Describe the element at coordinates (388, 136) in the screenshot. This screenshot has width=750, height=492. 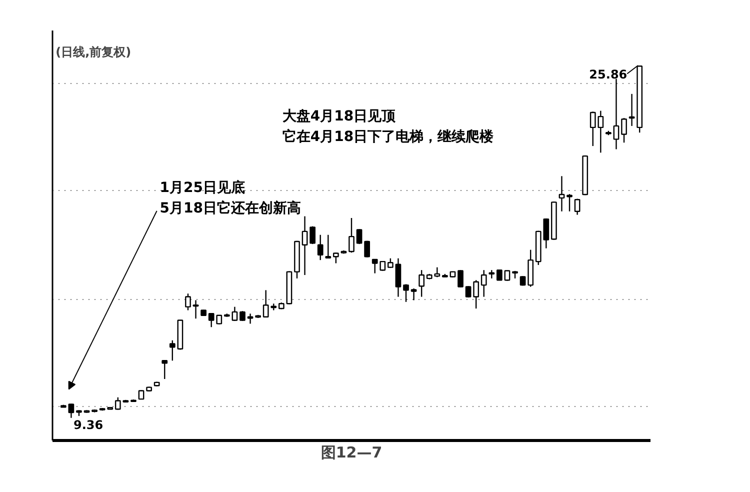
I see `annotation: 它在4月18日下了电梯，继续爬楼` at that location.